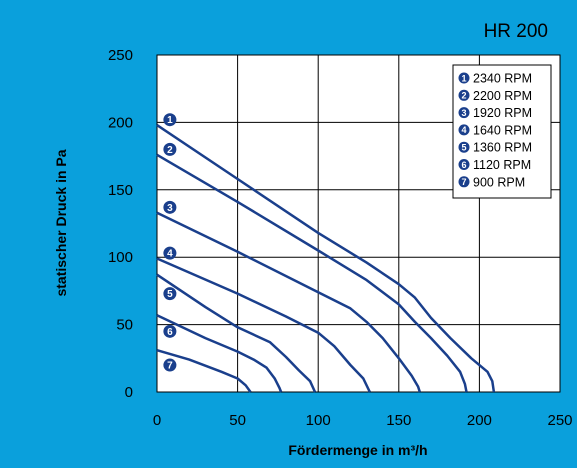  What do you see at coordinates (120, 190) in the screenshot?
I see `y-tick-label: 150` at bounding box center [120, 190].